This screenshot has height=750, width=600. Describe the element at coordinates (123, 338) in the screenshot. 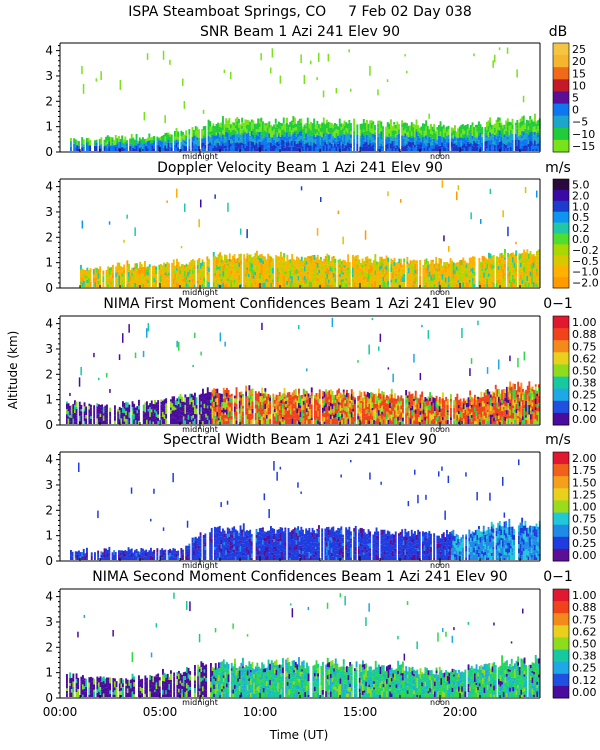

I see `speckle` at that location.